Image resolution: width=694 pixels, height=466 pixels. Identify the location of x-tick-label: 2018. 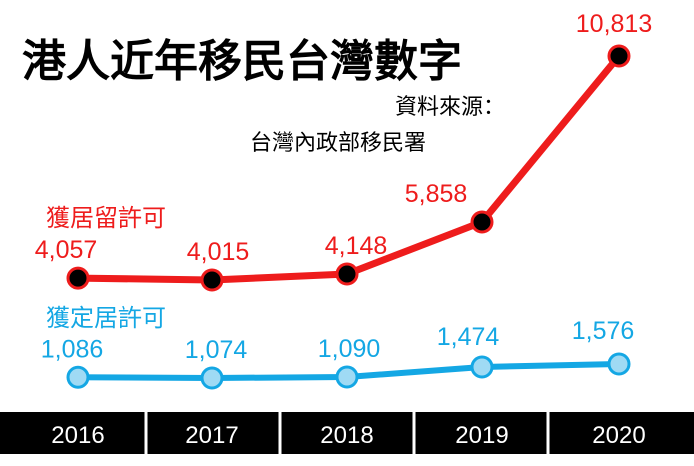
(346, 435).